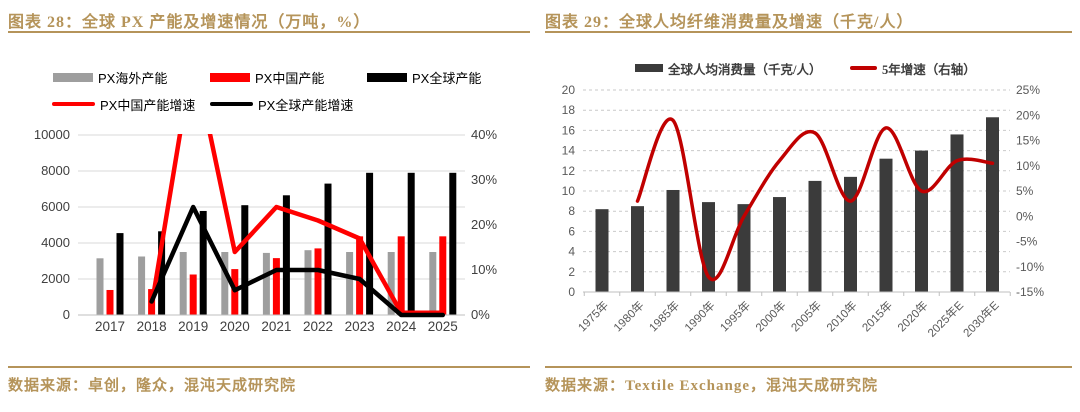 The height and width of the screenshot is (412, 1080). What do you see at coordinates (770, 316) in the screenshot?
I see `x-tick-label: 2000年` at bounding box center [770, 316].